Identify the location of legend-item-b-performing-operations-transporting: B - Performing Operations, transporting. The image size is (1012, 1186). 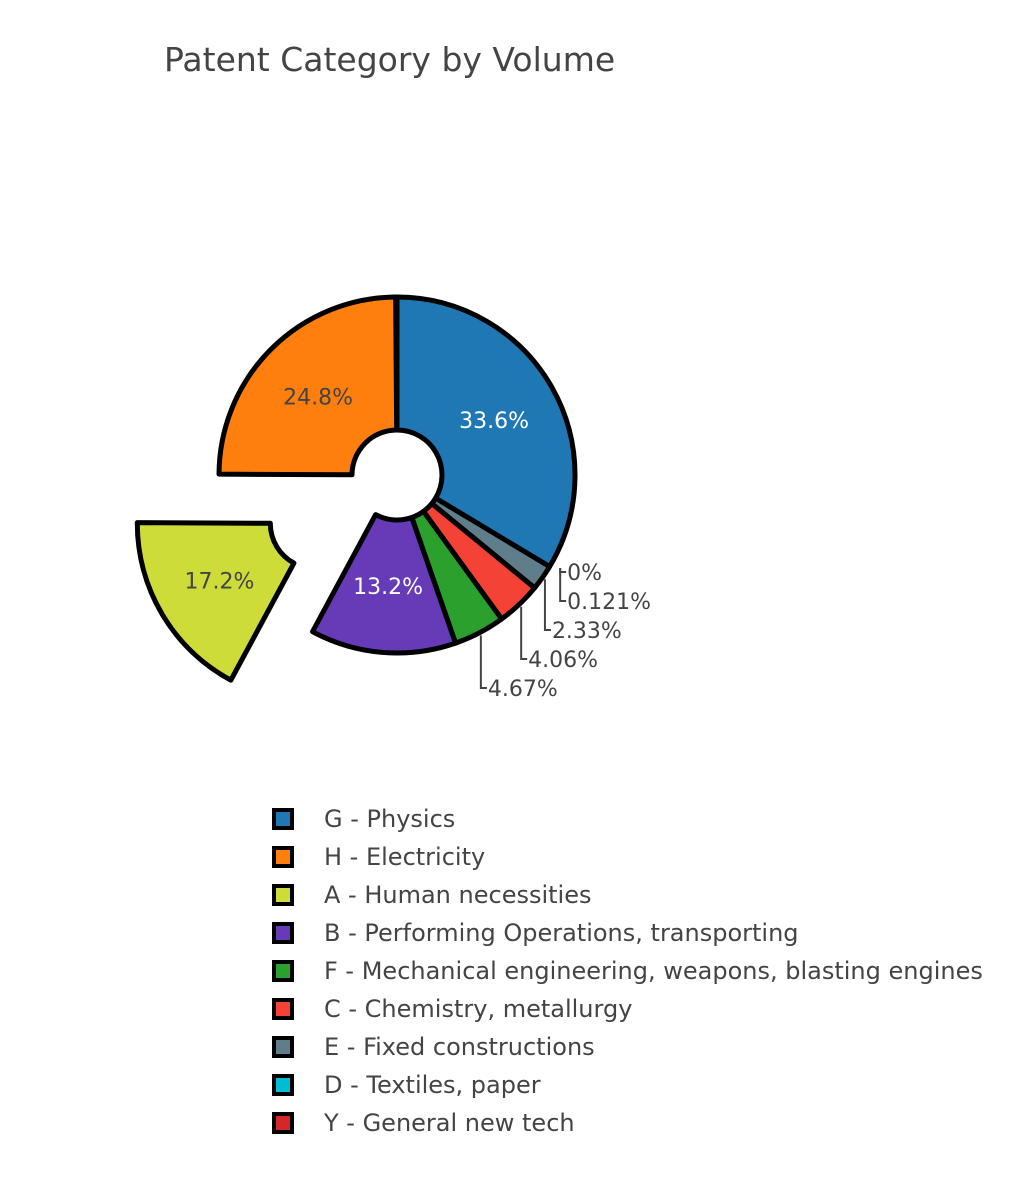
(627, 933).